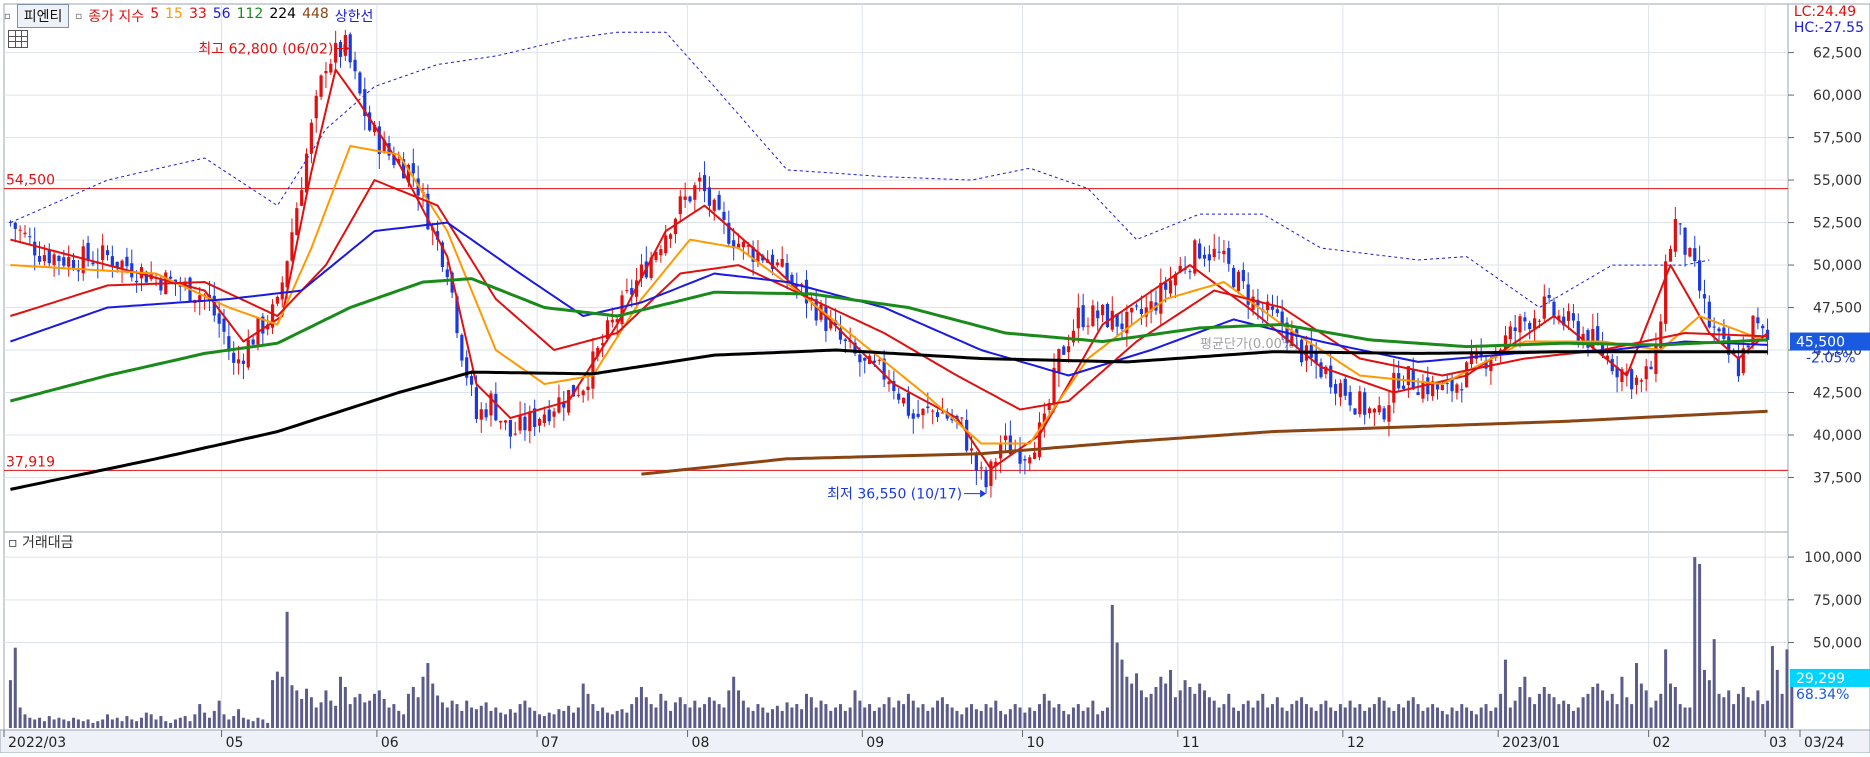 This screenshot has height=757, width=1870. What do you see at coordinates (354, 17) in the screenshot?
I see `legend-item-8: 상한선` at bounding box center [354, 17].